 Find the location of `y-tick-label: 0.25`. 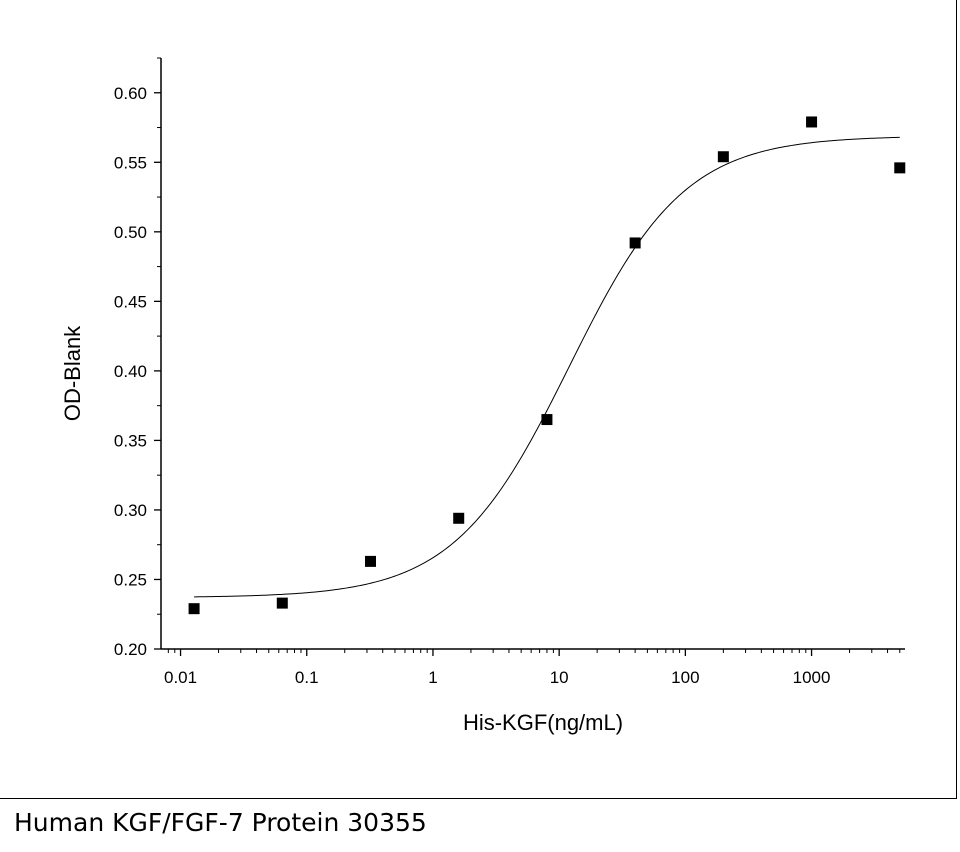

y-tick-label: 0.25 is located at coordinates (130, 579).